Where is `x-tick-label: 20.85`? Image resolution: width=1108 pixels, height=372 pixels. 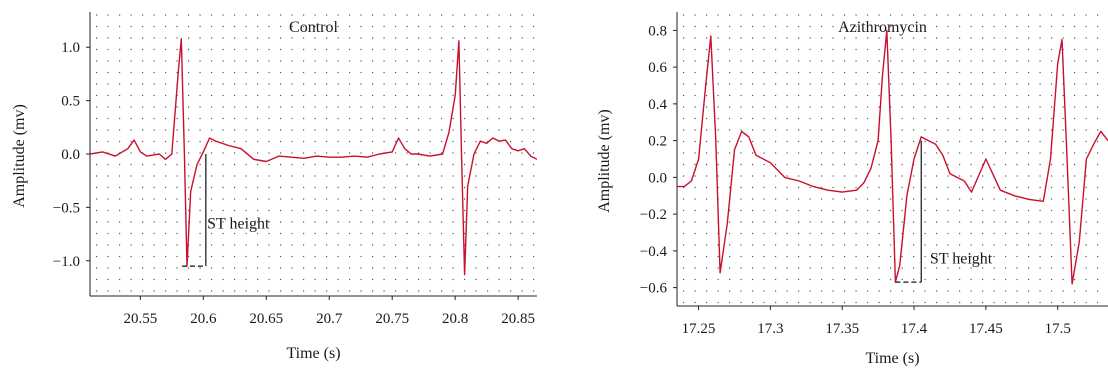
x-tick-label: 20.85 is located at coordinates (518, 319).